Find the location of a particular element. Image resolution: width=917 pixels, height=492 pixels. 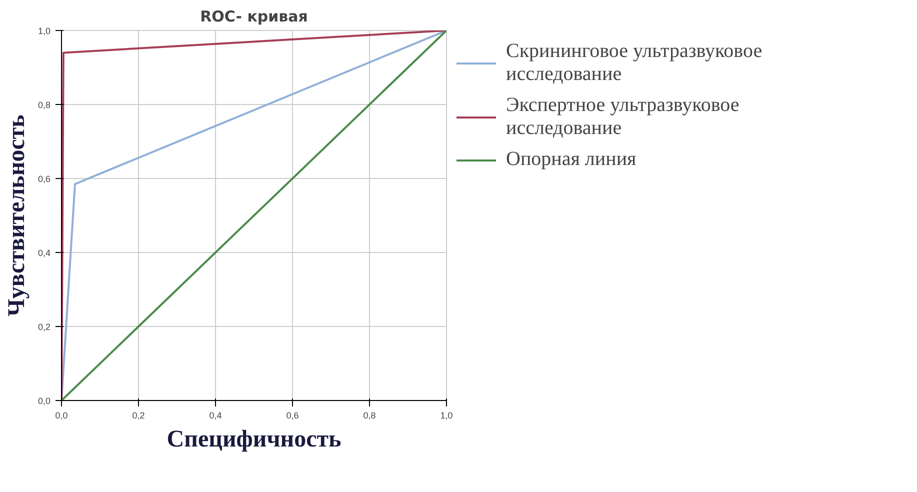

x-tick-label: 0,4 is located at coordinates (215, 415).